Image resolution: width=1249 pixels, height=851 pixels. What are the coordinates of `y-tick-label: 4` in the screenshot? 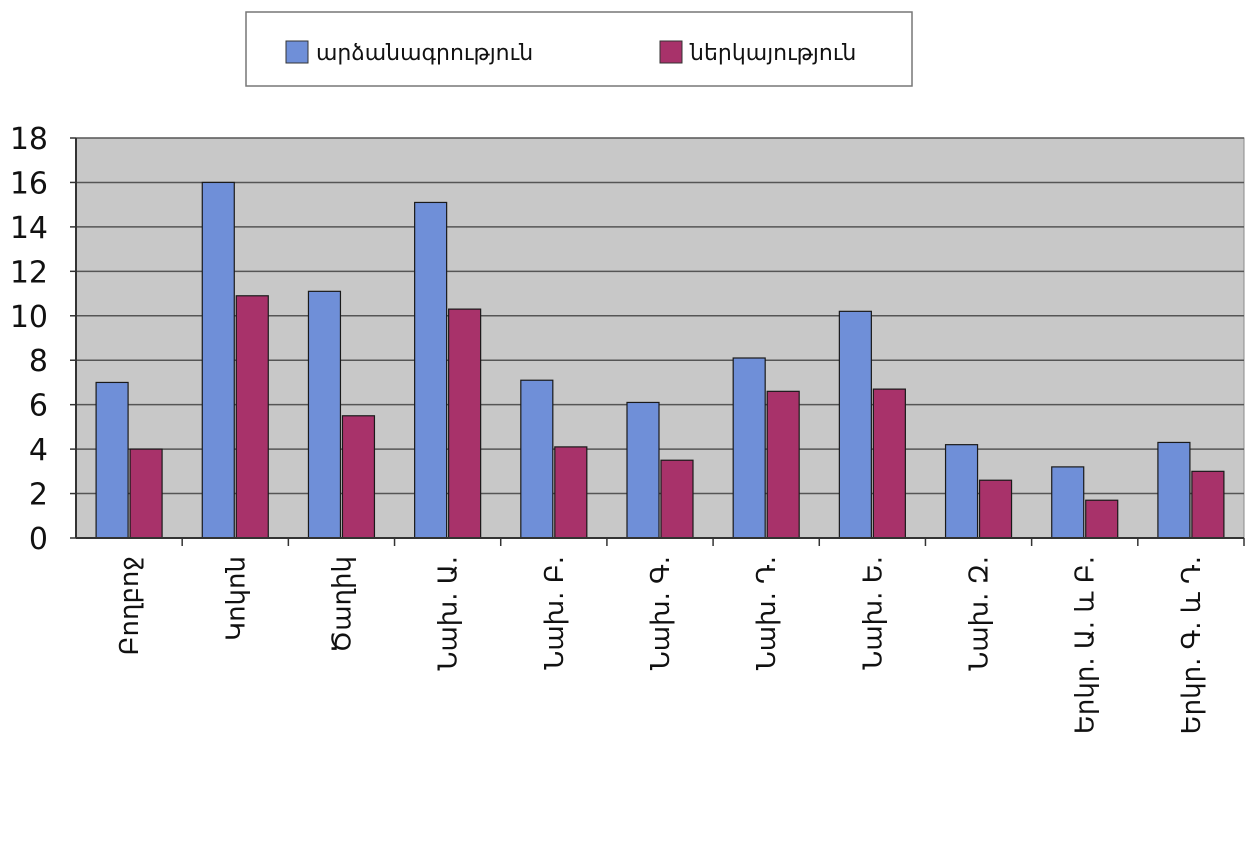 It's located at (38, 450).